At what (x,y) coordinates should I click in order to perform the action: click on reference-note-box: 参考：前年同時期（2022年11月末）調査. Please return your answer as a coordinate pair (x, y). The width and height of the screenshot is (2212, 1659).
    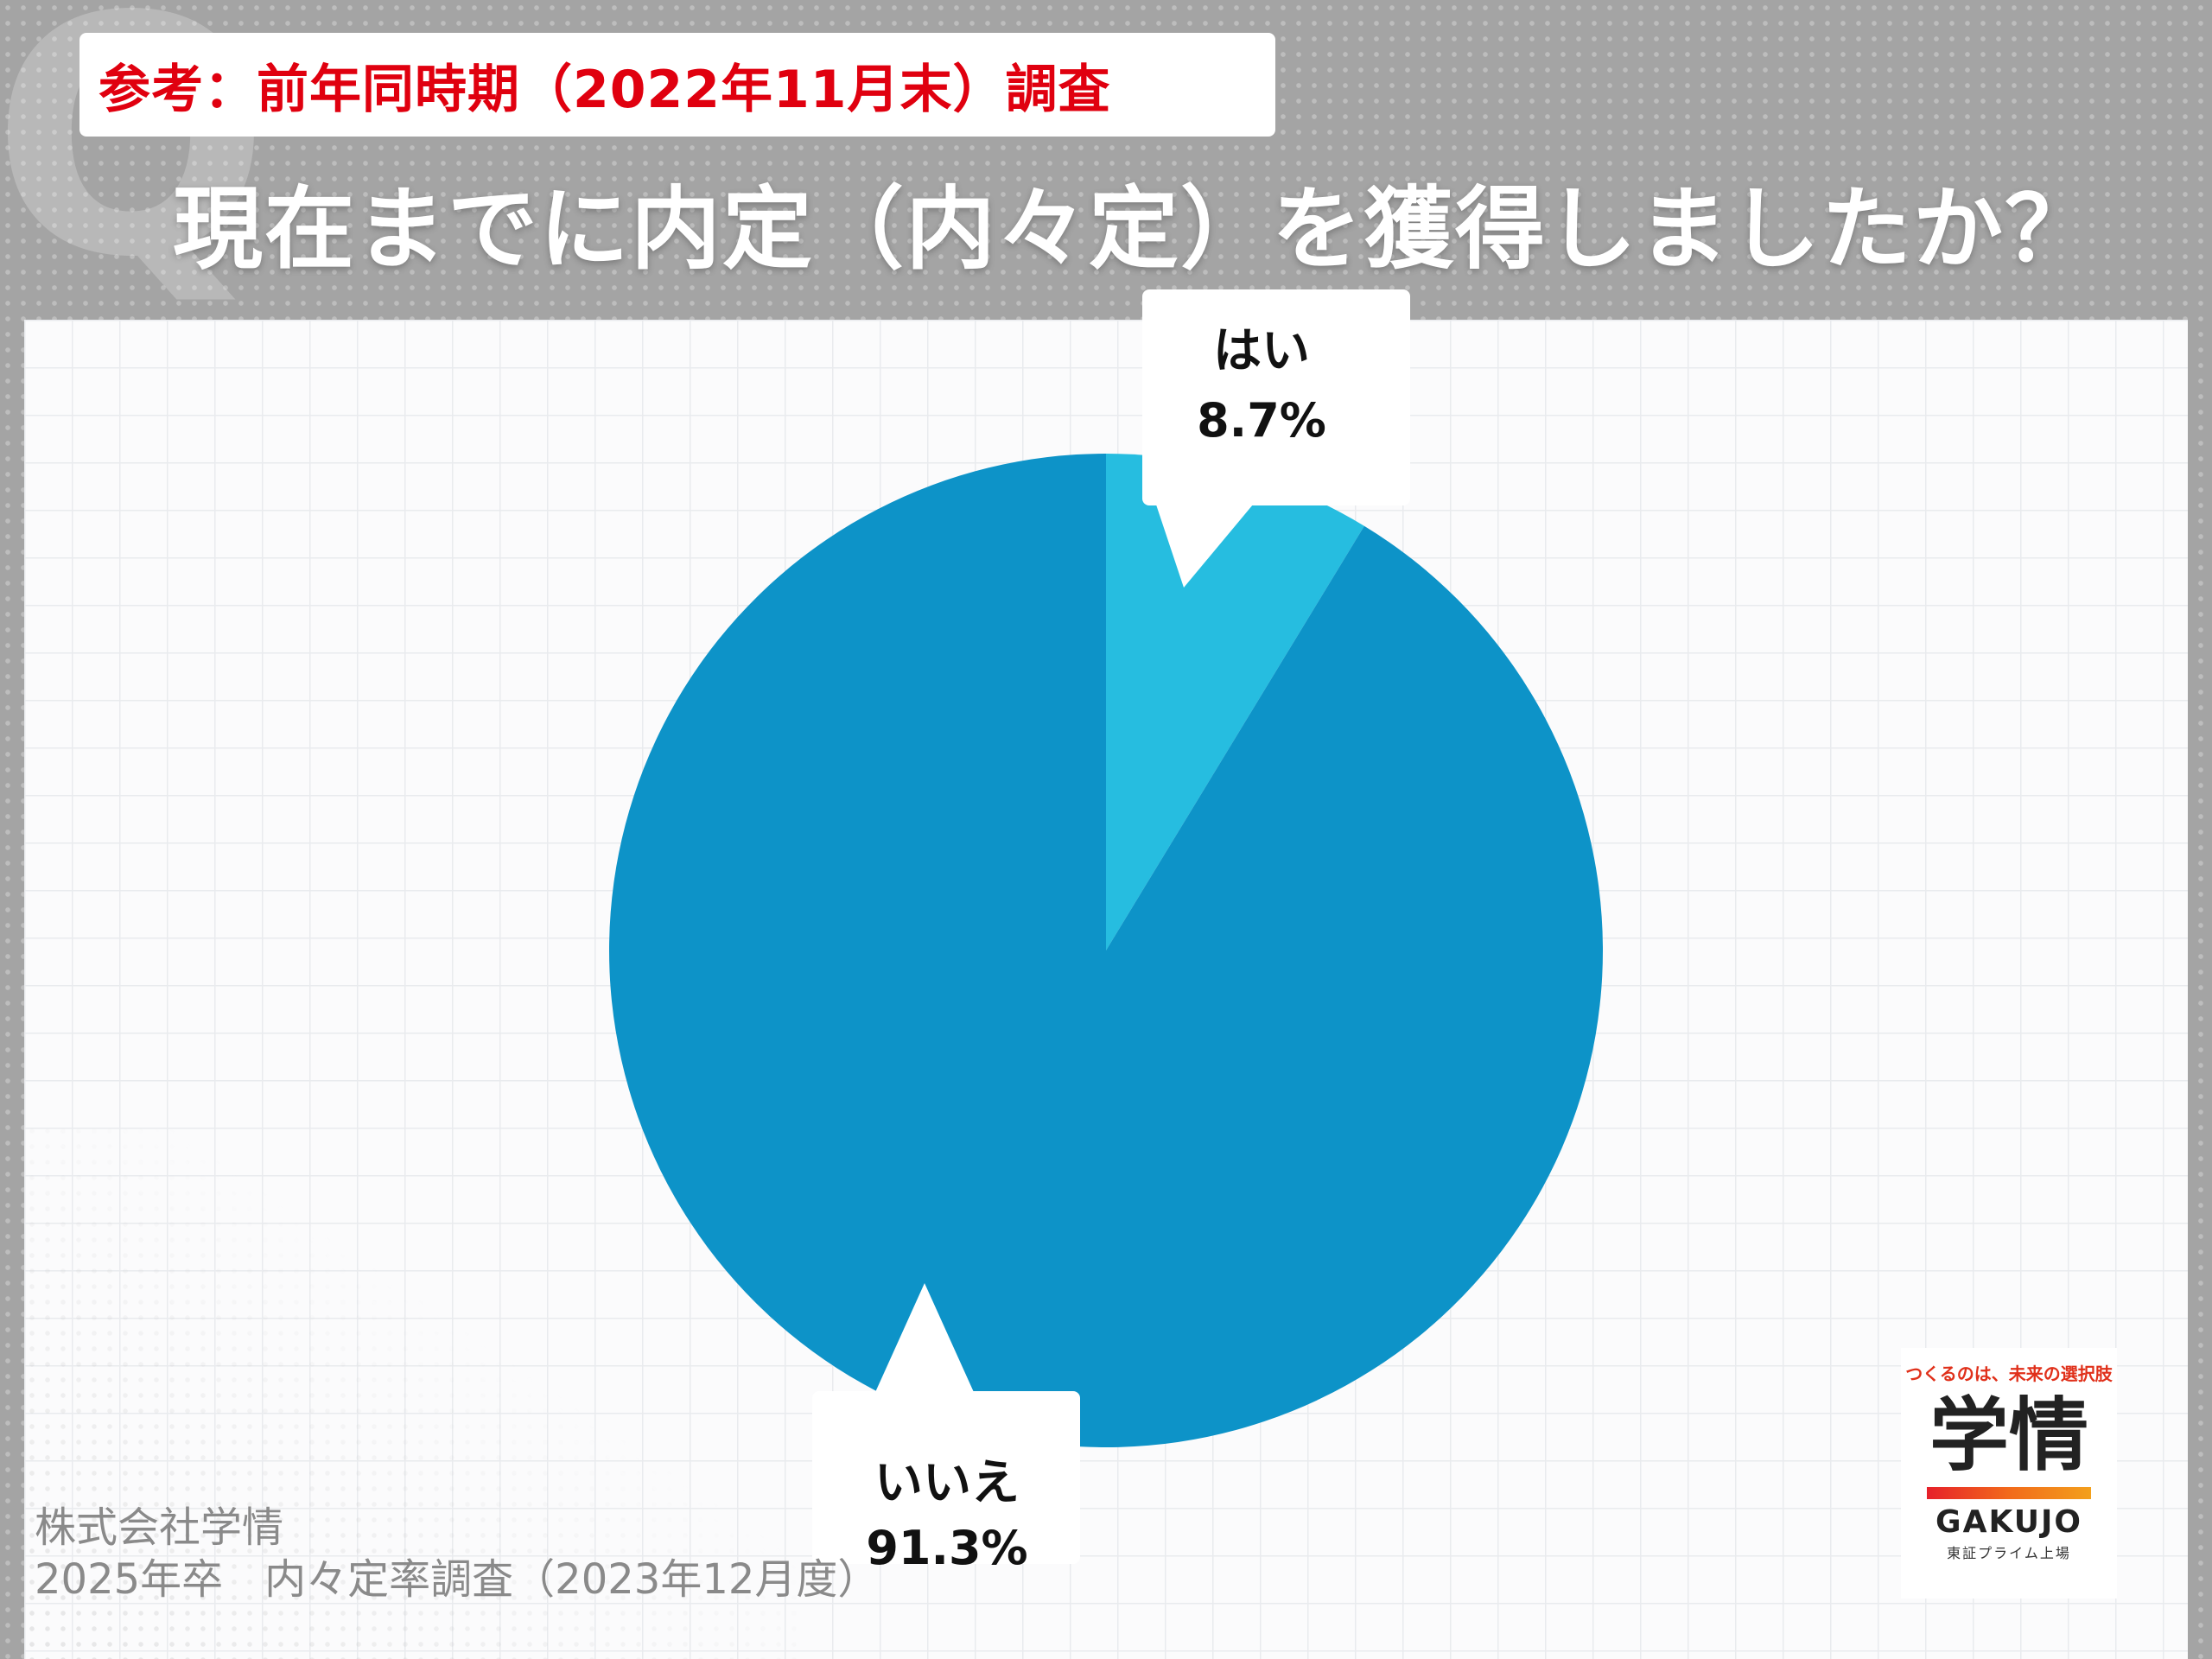
    Looking at the image, I should click on (677, 85).